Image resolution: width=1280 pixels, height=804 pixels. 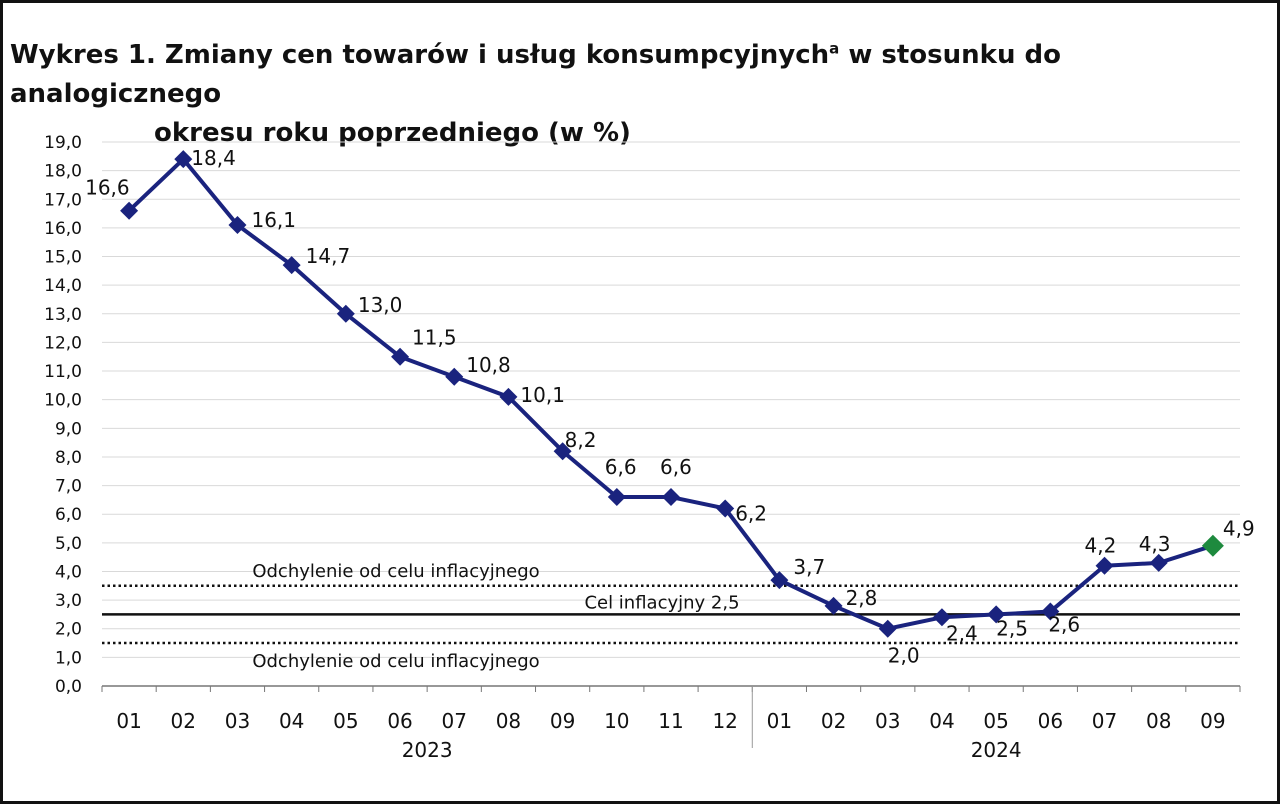 I want to click on data-label: 11,5, so click(x=434, y=338).